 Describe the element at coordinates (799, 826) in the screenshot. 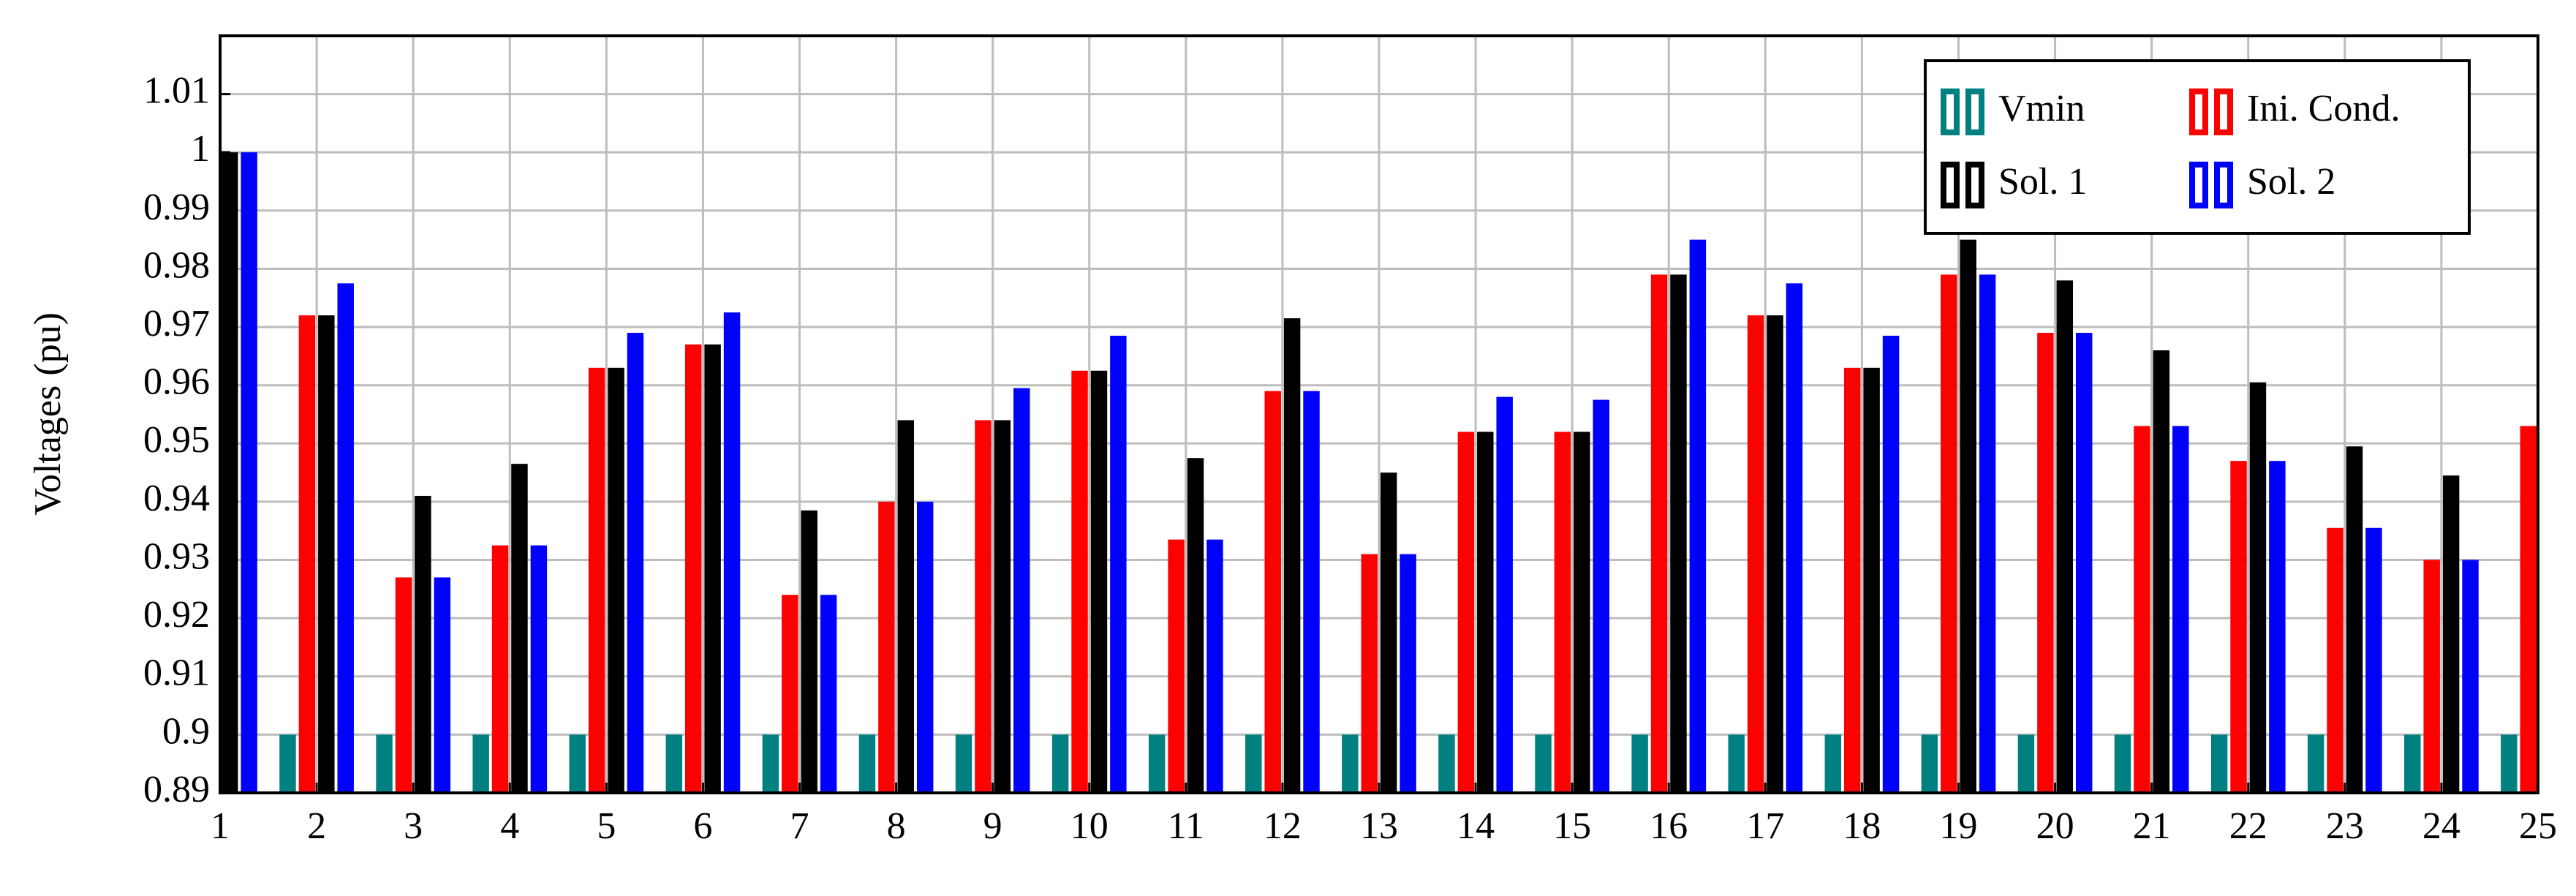

I see `x-tick-label: 7` at that location.